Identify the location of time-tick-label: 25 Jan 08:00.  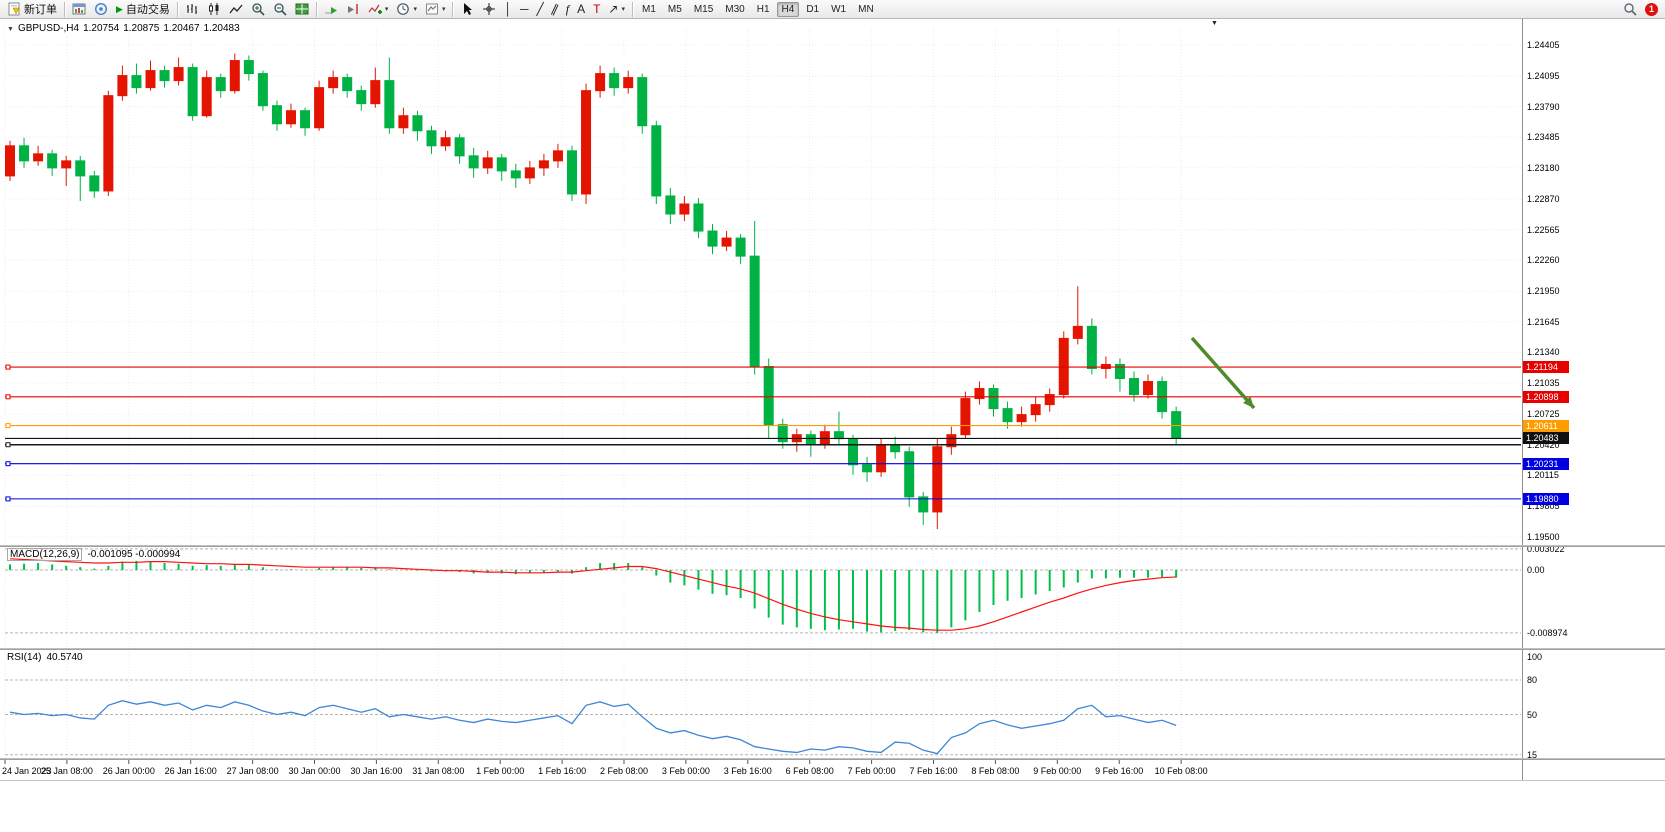
(66, 771).